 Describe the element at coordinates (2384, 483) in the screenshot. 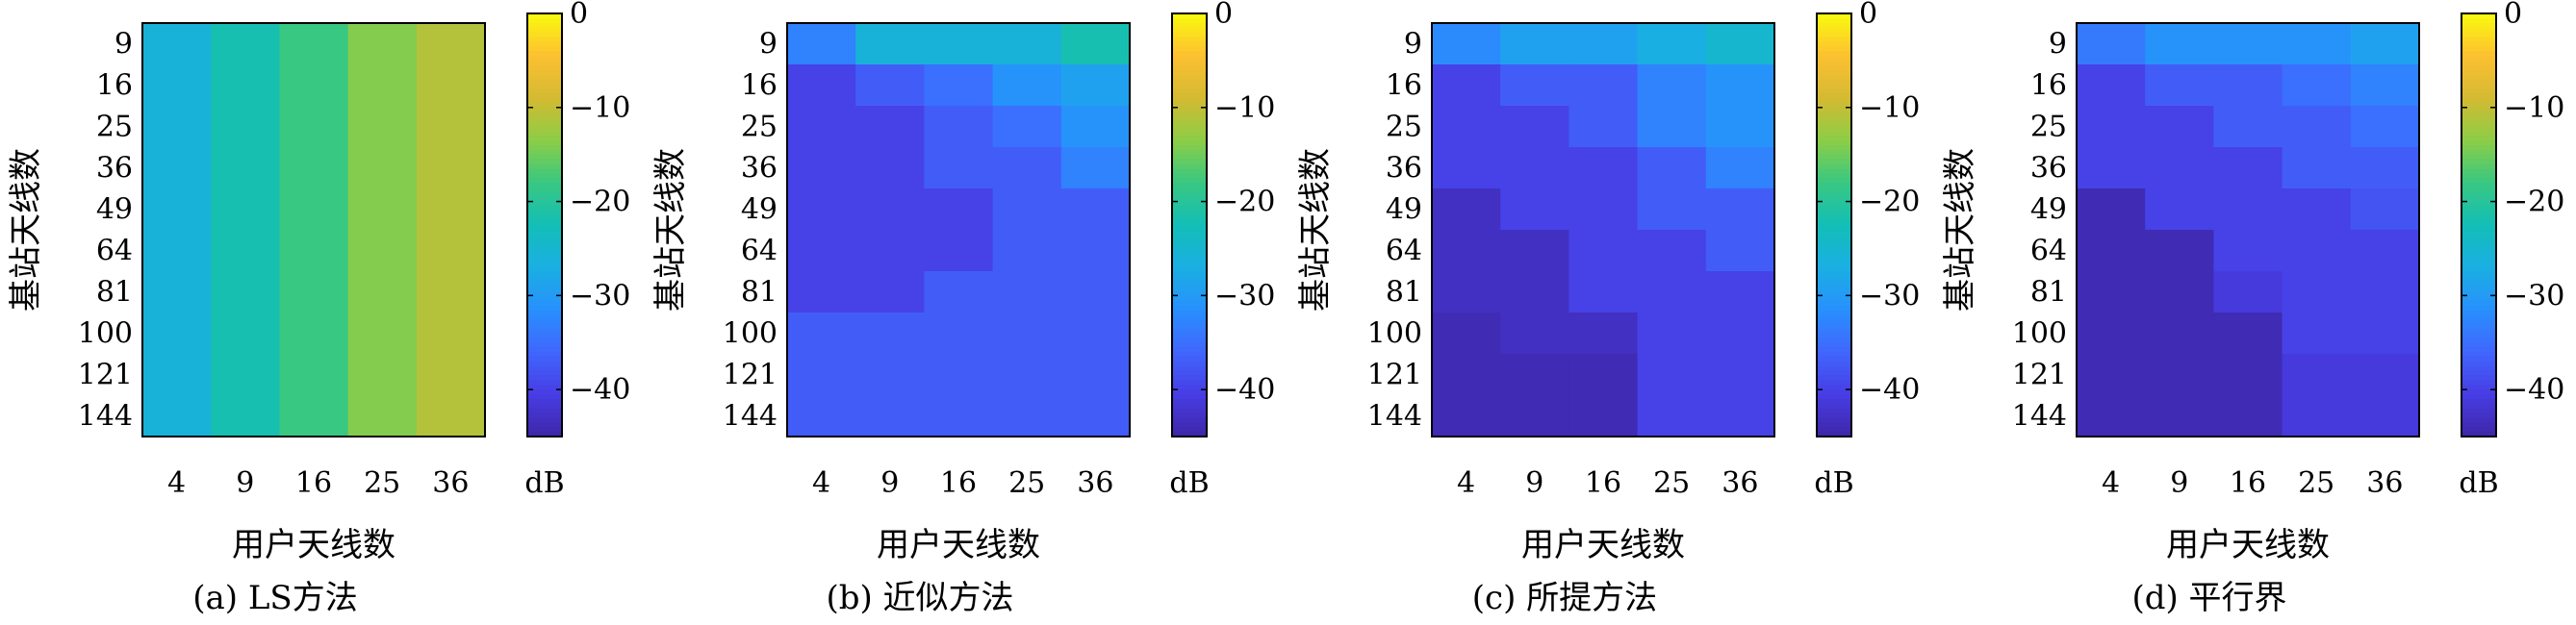

I see `x-tick-label: 36` at that location.